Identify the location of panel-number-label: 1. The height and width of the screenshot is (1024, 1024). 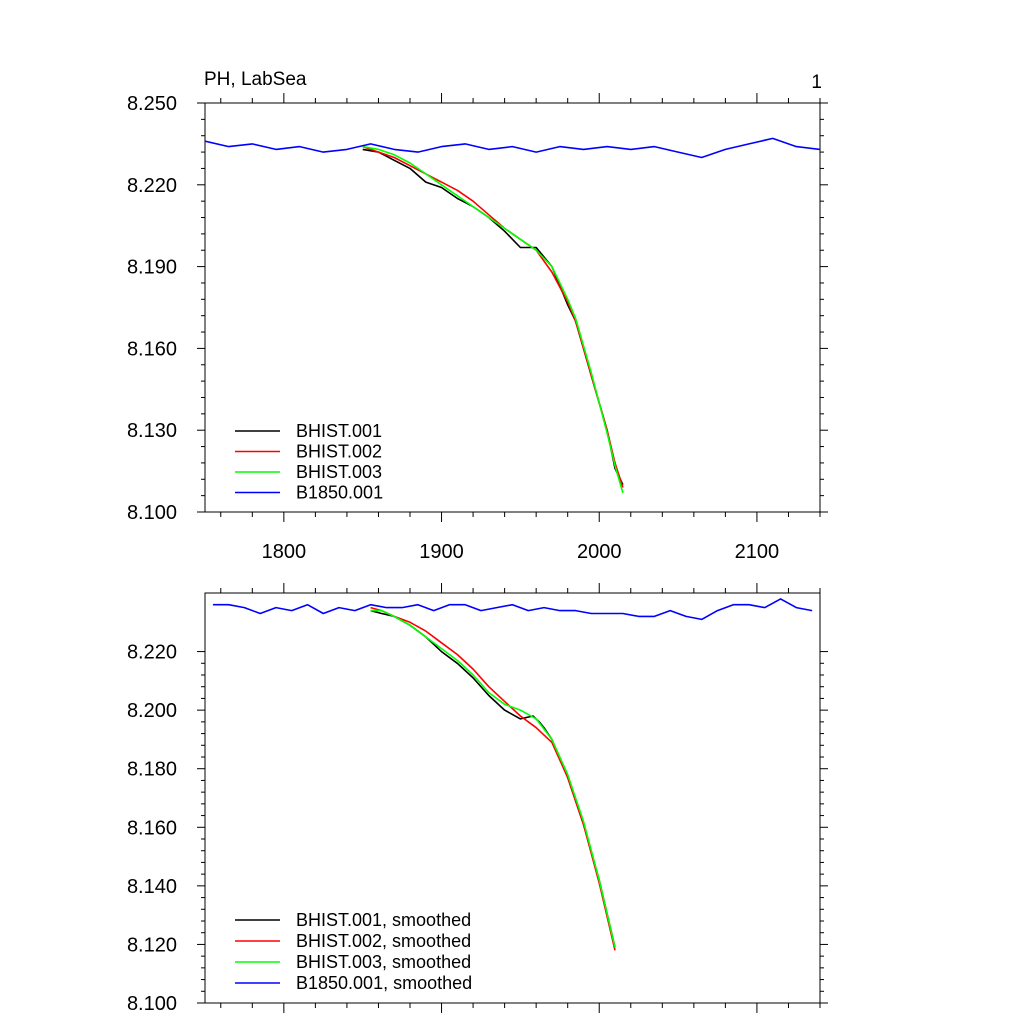
(816, 82).